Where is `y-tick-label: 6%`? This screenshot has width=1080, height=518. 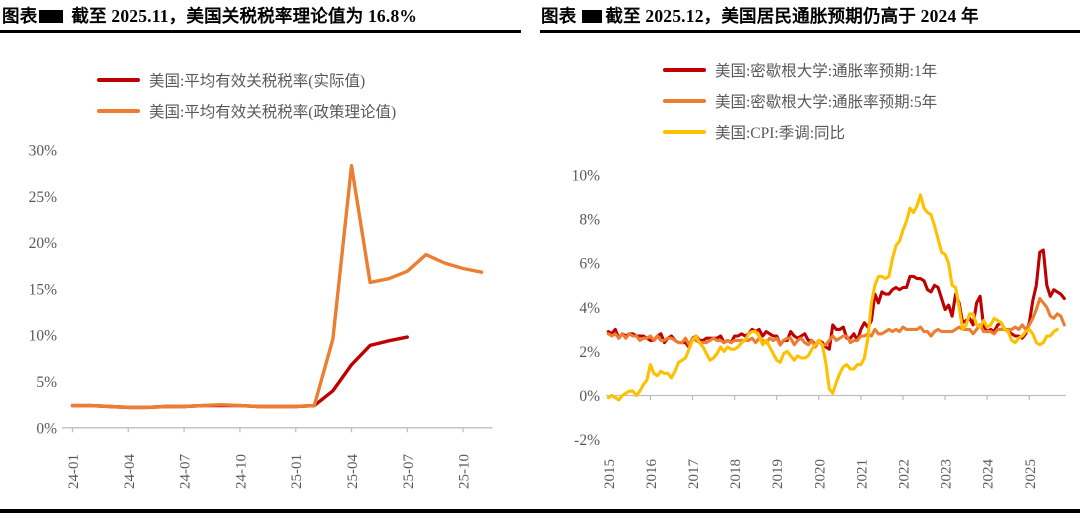 y-tick-label: 6% is located at coordinates (589, 264).